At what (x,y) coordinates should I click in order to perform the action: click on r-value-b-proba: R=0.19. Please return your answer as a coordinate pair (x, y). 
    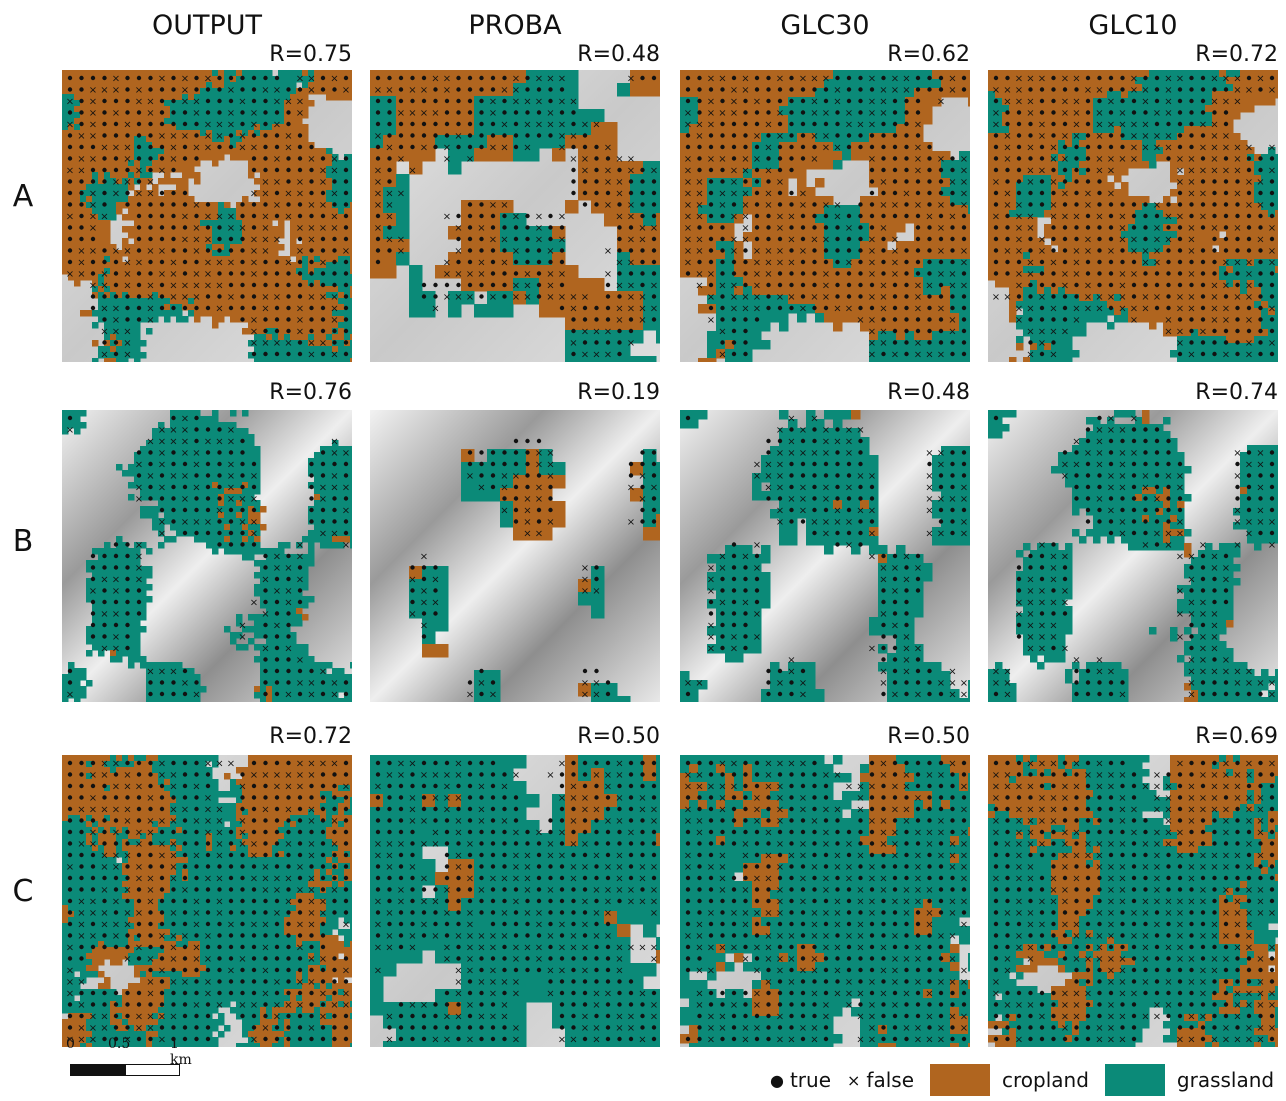
    Looking at the image, I should click on (618, 392).